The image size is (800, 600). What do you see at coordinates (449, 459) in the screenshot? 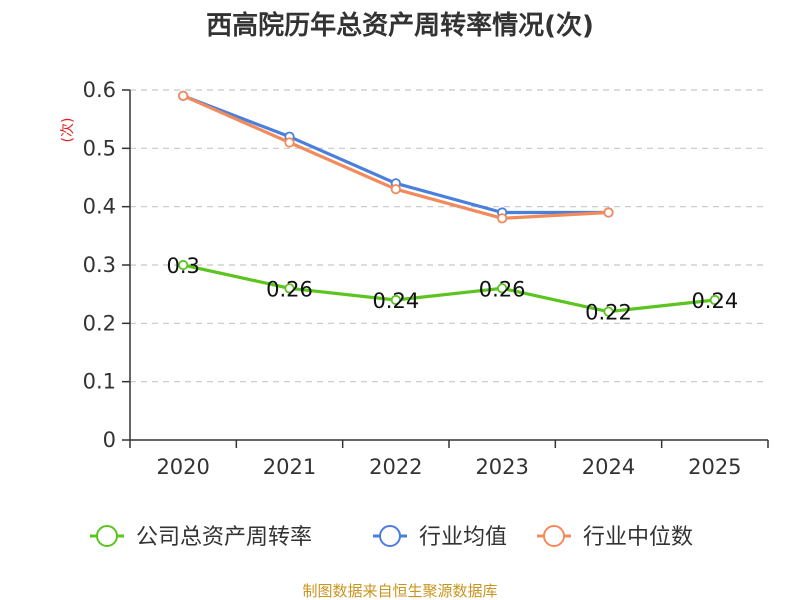
I see `x-ticks: 2020 2021 2022 2023 2024 2025` at bounding box center [449, 459].